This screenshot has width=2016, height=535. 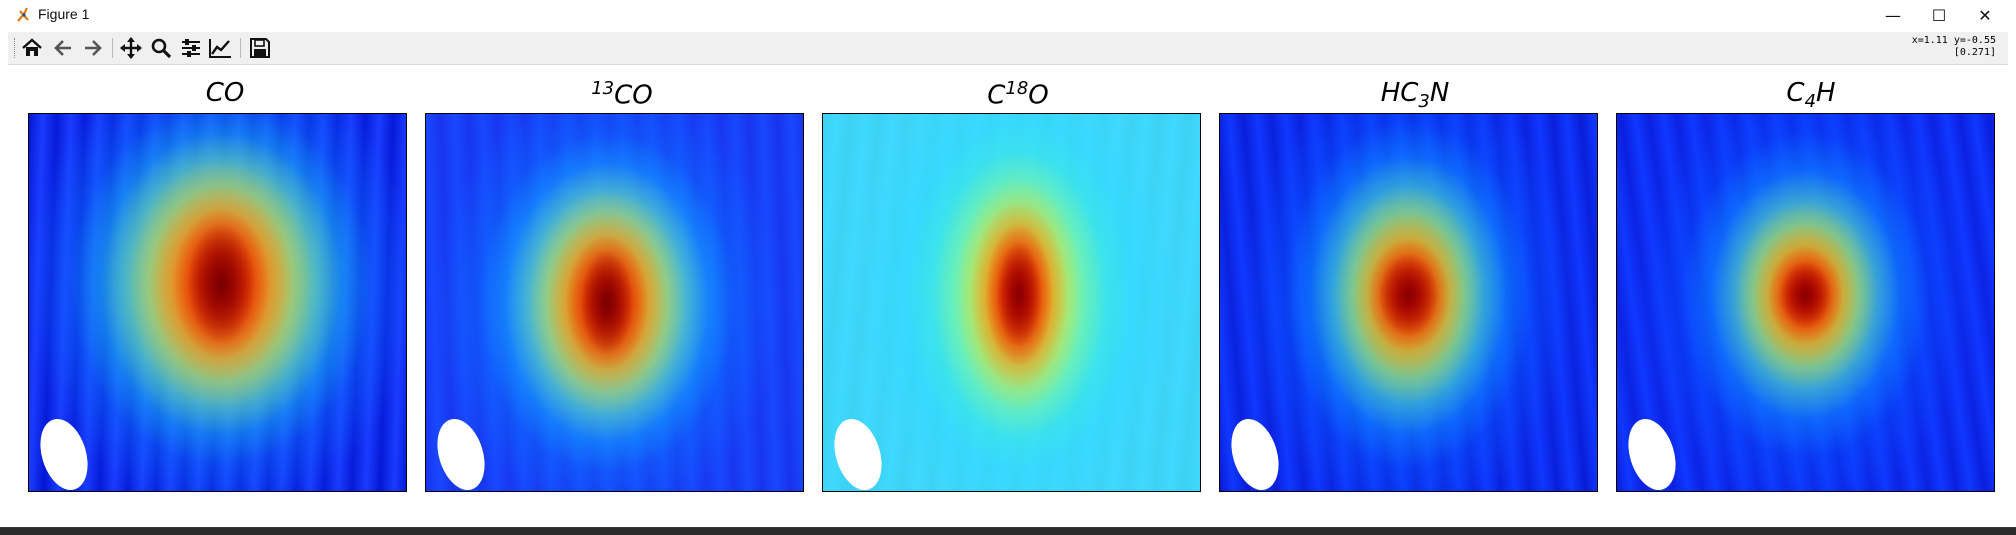 I want to click on save-icon, so click(x=260, y=48).